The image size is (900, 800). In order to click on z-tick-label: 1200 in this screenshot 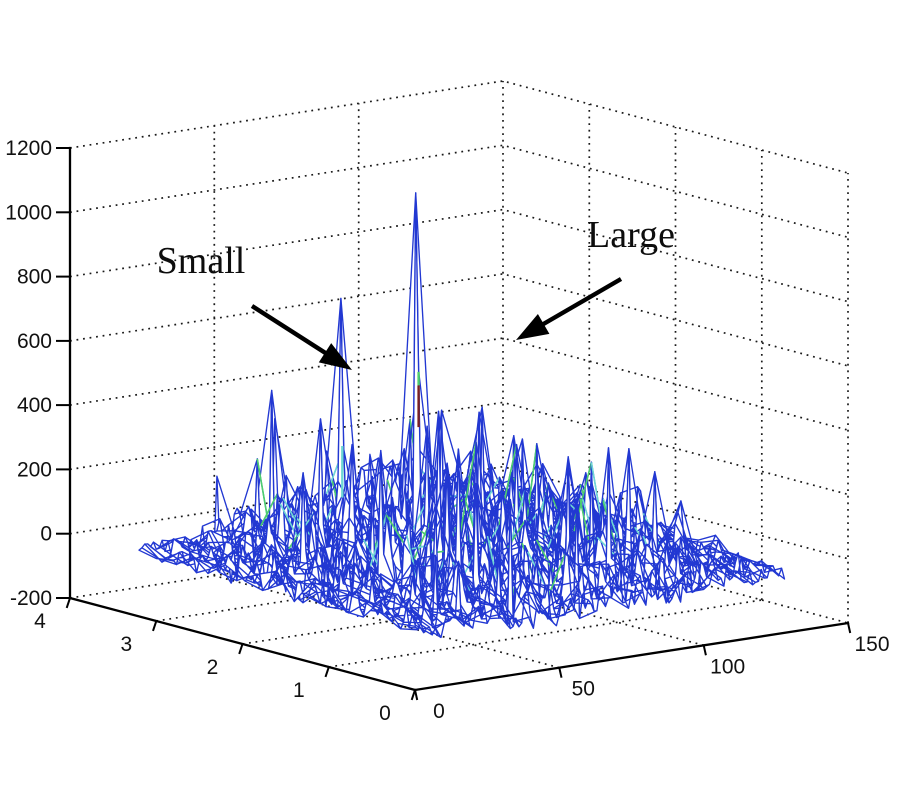, I will do `click(28, 148)`.